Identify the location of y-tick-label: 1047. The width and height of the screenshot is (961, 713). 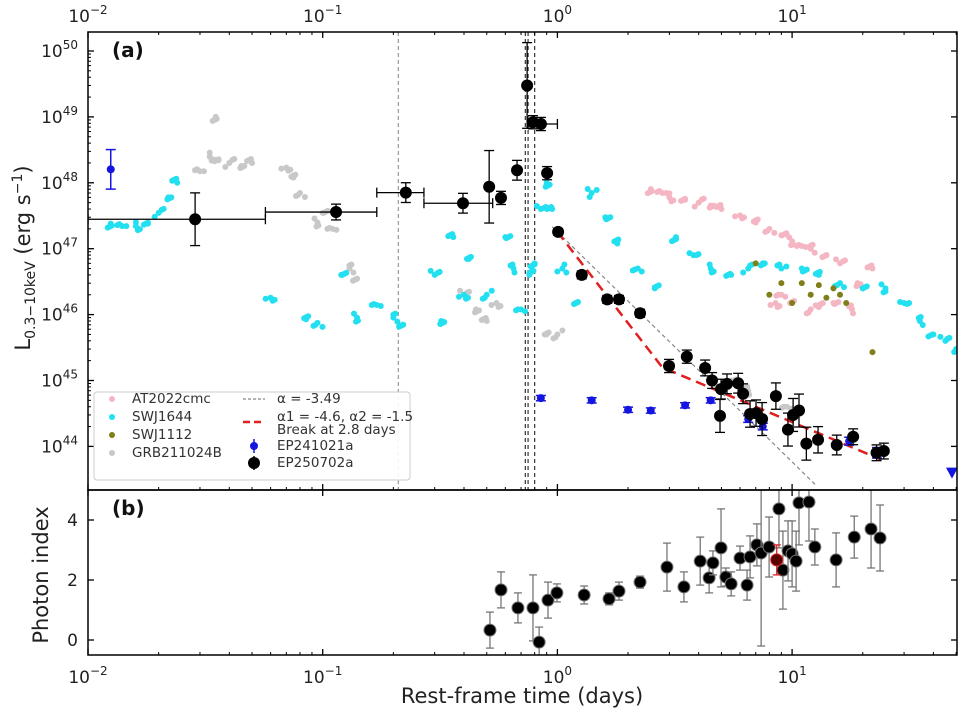
(59, 248).